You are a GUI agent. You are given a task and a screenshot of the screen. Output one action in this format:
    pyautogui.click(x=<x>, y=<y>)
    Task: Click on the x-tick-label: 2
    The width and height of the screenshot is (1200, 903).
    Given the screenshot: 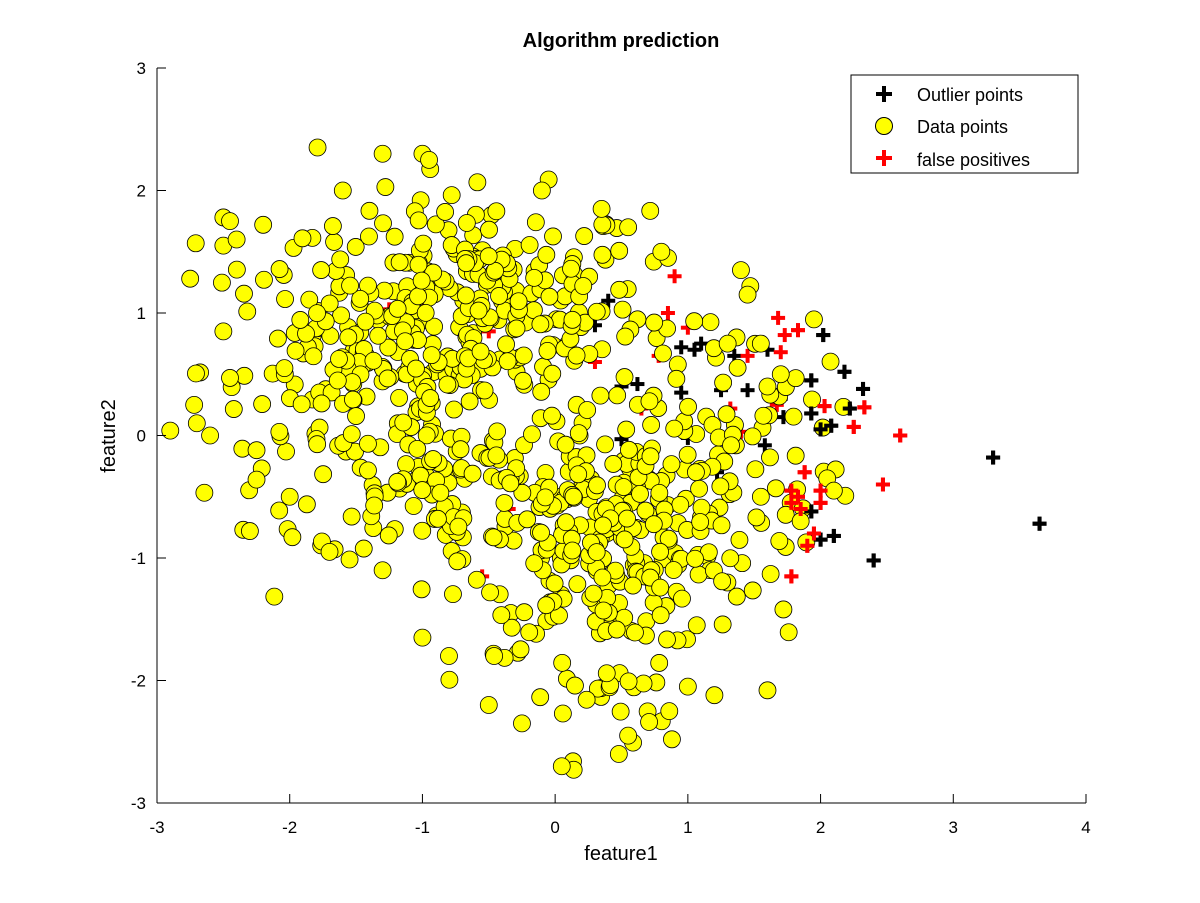 What is the action you would take?
    pyautogui.click(x=820, y=827)
    